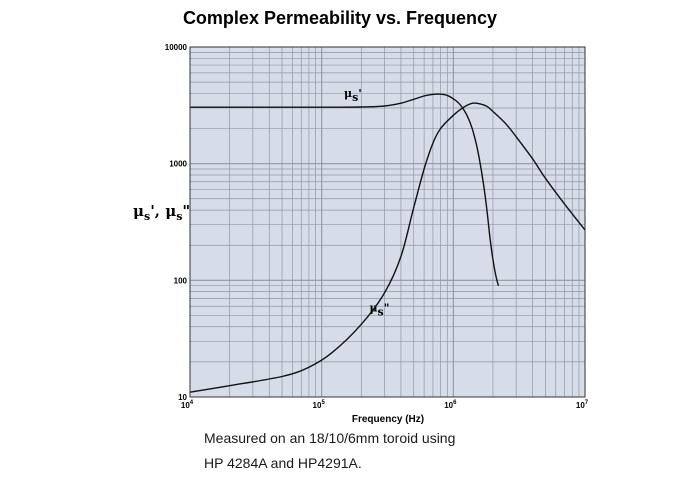  Describe the element at coordinates (366, 203) in the screenshot. I see `series-labels: μs' μs"` at that location.